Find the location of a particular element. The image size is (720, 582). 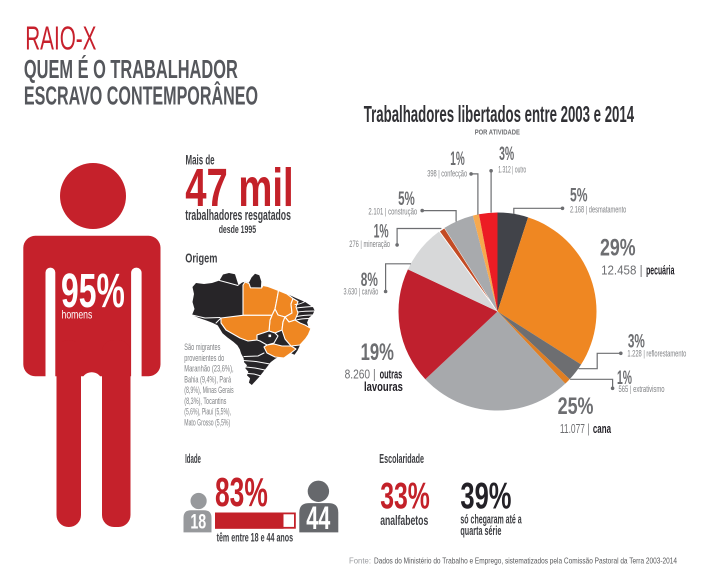

svg-text: desde 1995 is located at coordinates (237, 230).